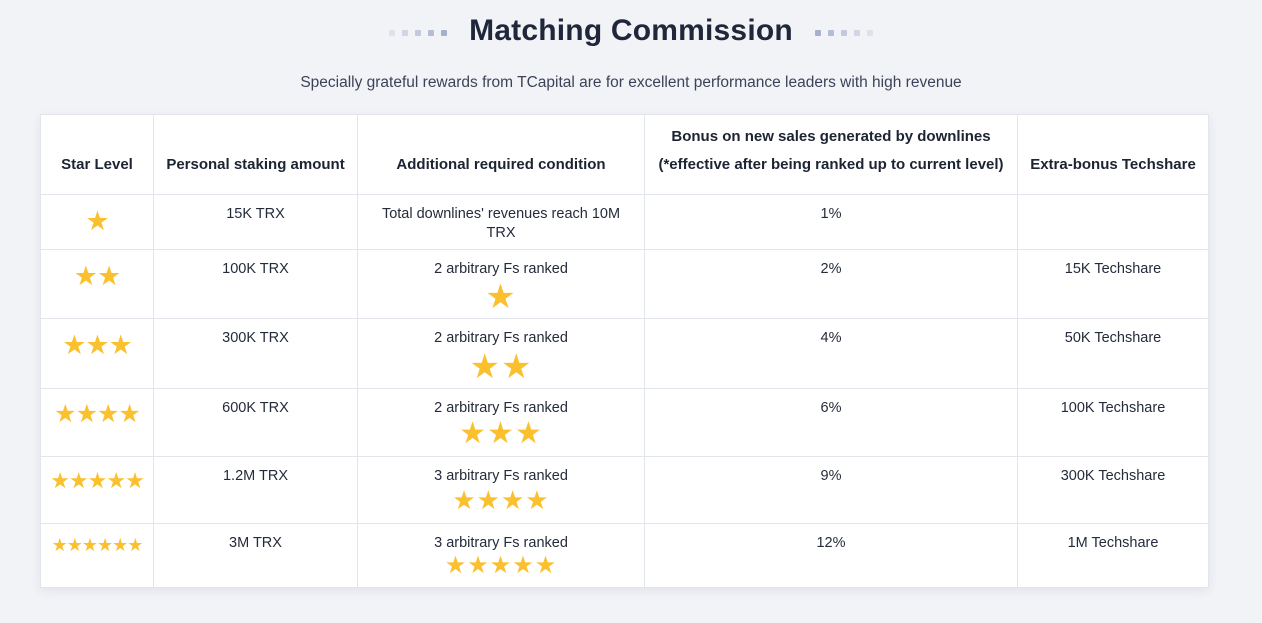 The height and width of the screenshot is (623, 1262). Describe the element at coordinates (501, 297) in the screenshot. I see `condition-star-icons: ★` at that location.